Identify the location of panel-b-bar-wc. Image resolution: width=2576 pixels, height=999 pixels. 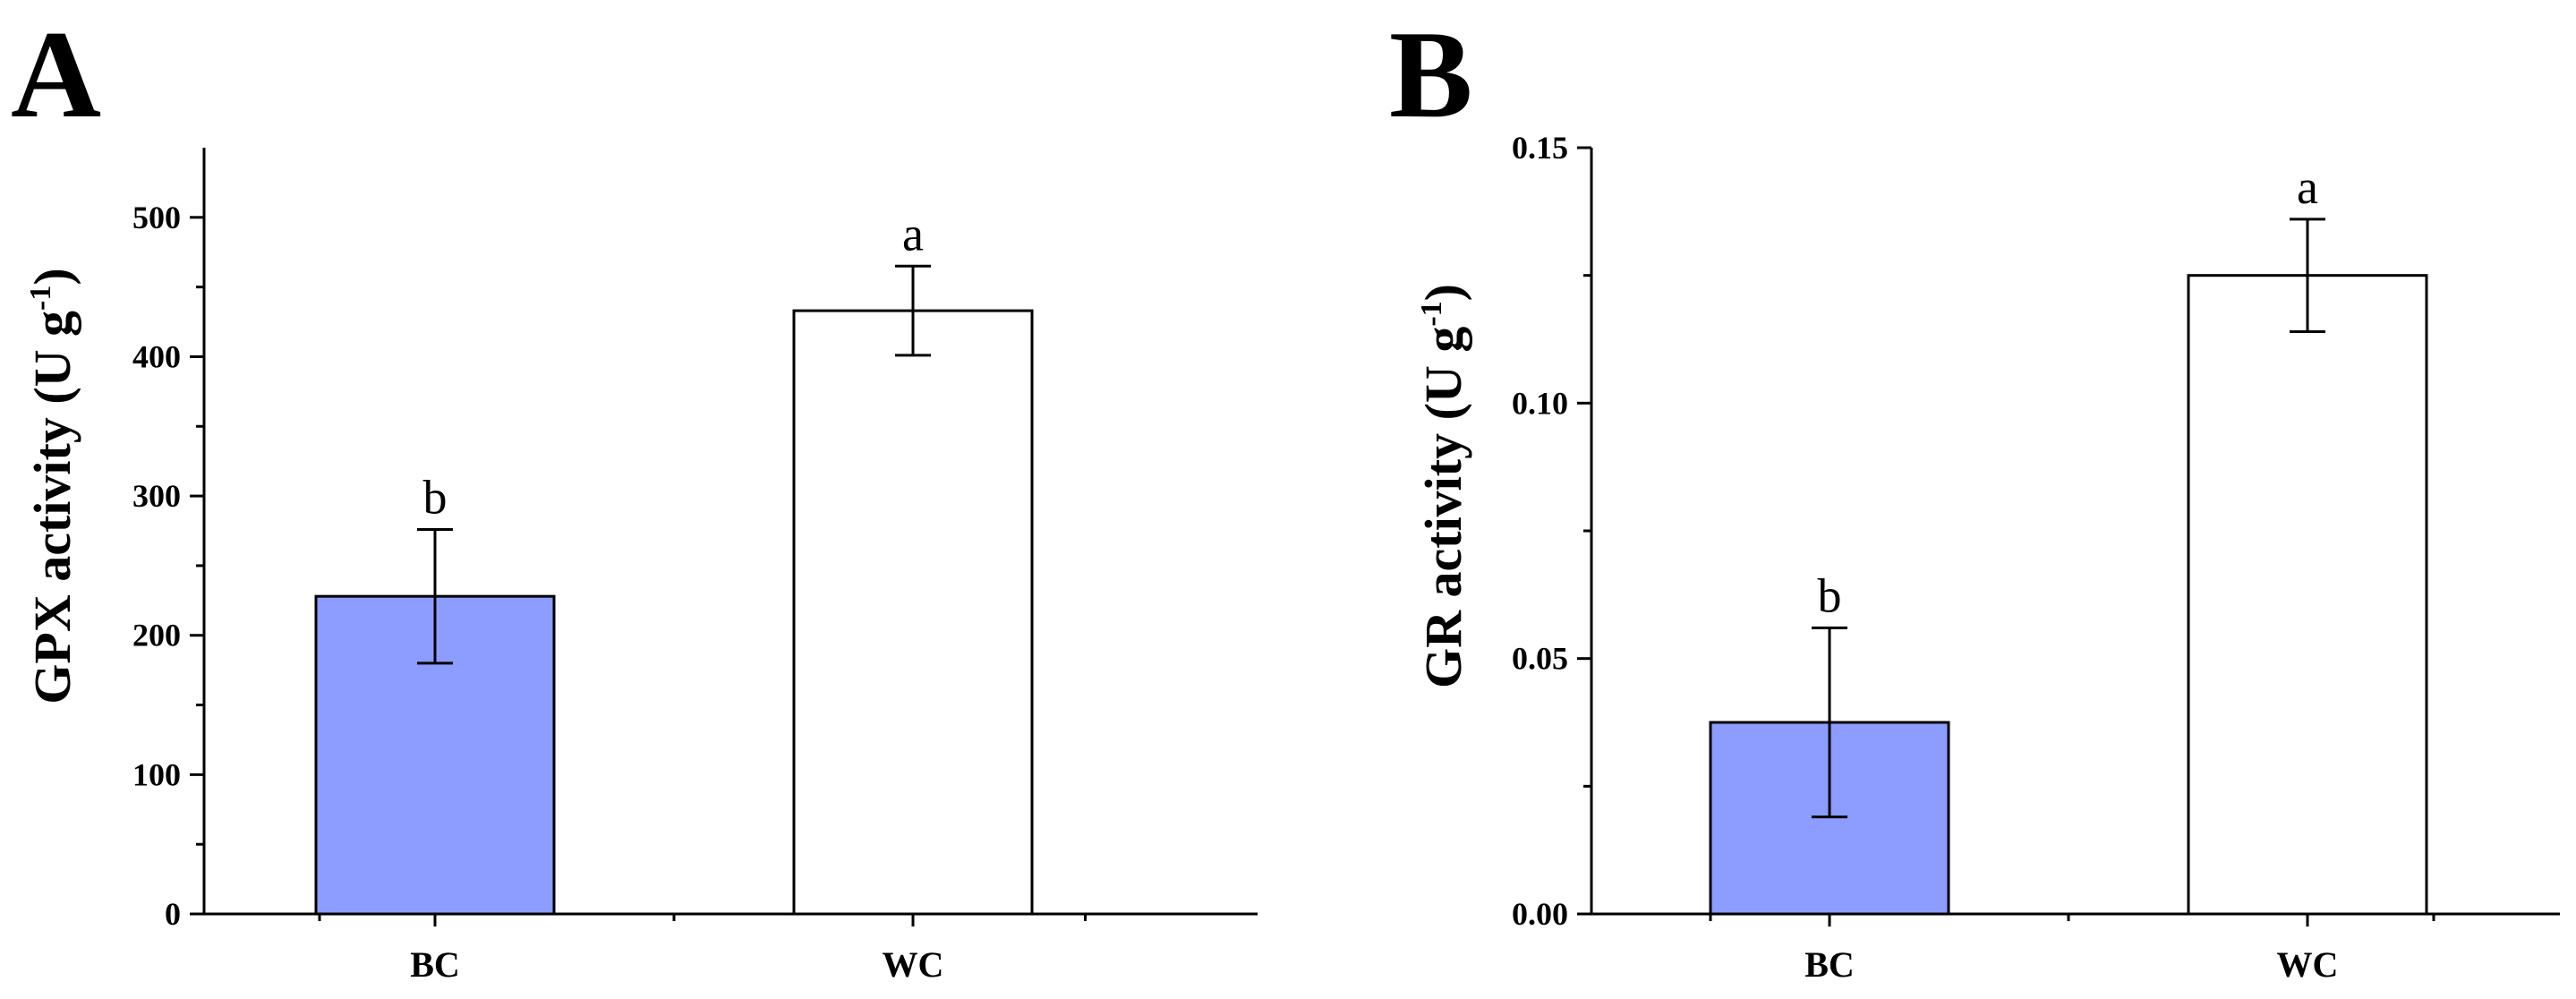
(2307, 595).